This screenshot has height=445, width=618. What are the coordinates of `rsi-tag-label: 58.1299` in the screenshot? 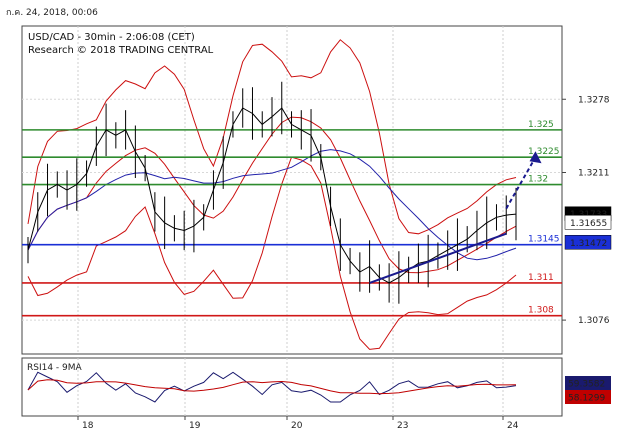 It's located at (586, 399).